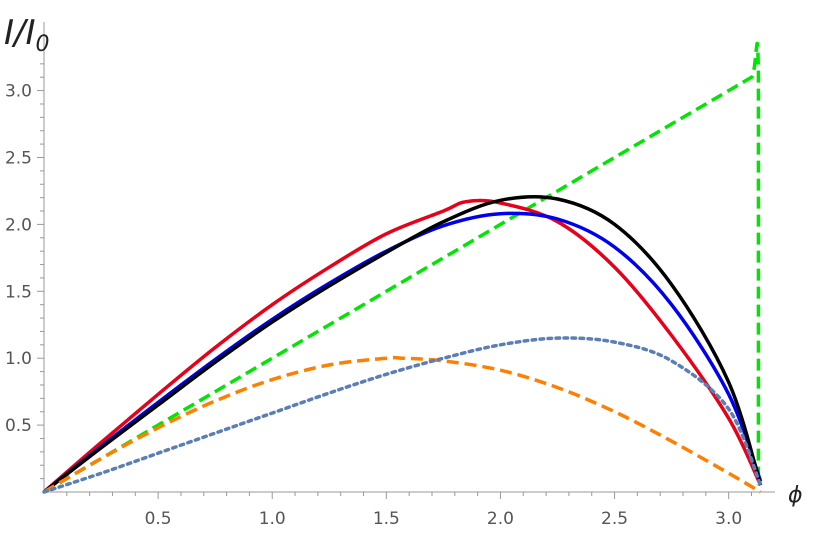 This screenshot has height=535, width=830. I want to click on x-tick-label: 2.5, so click(614, 519).